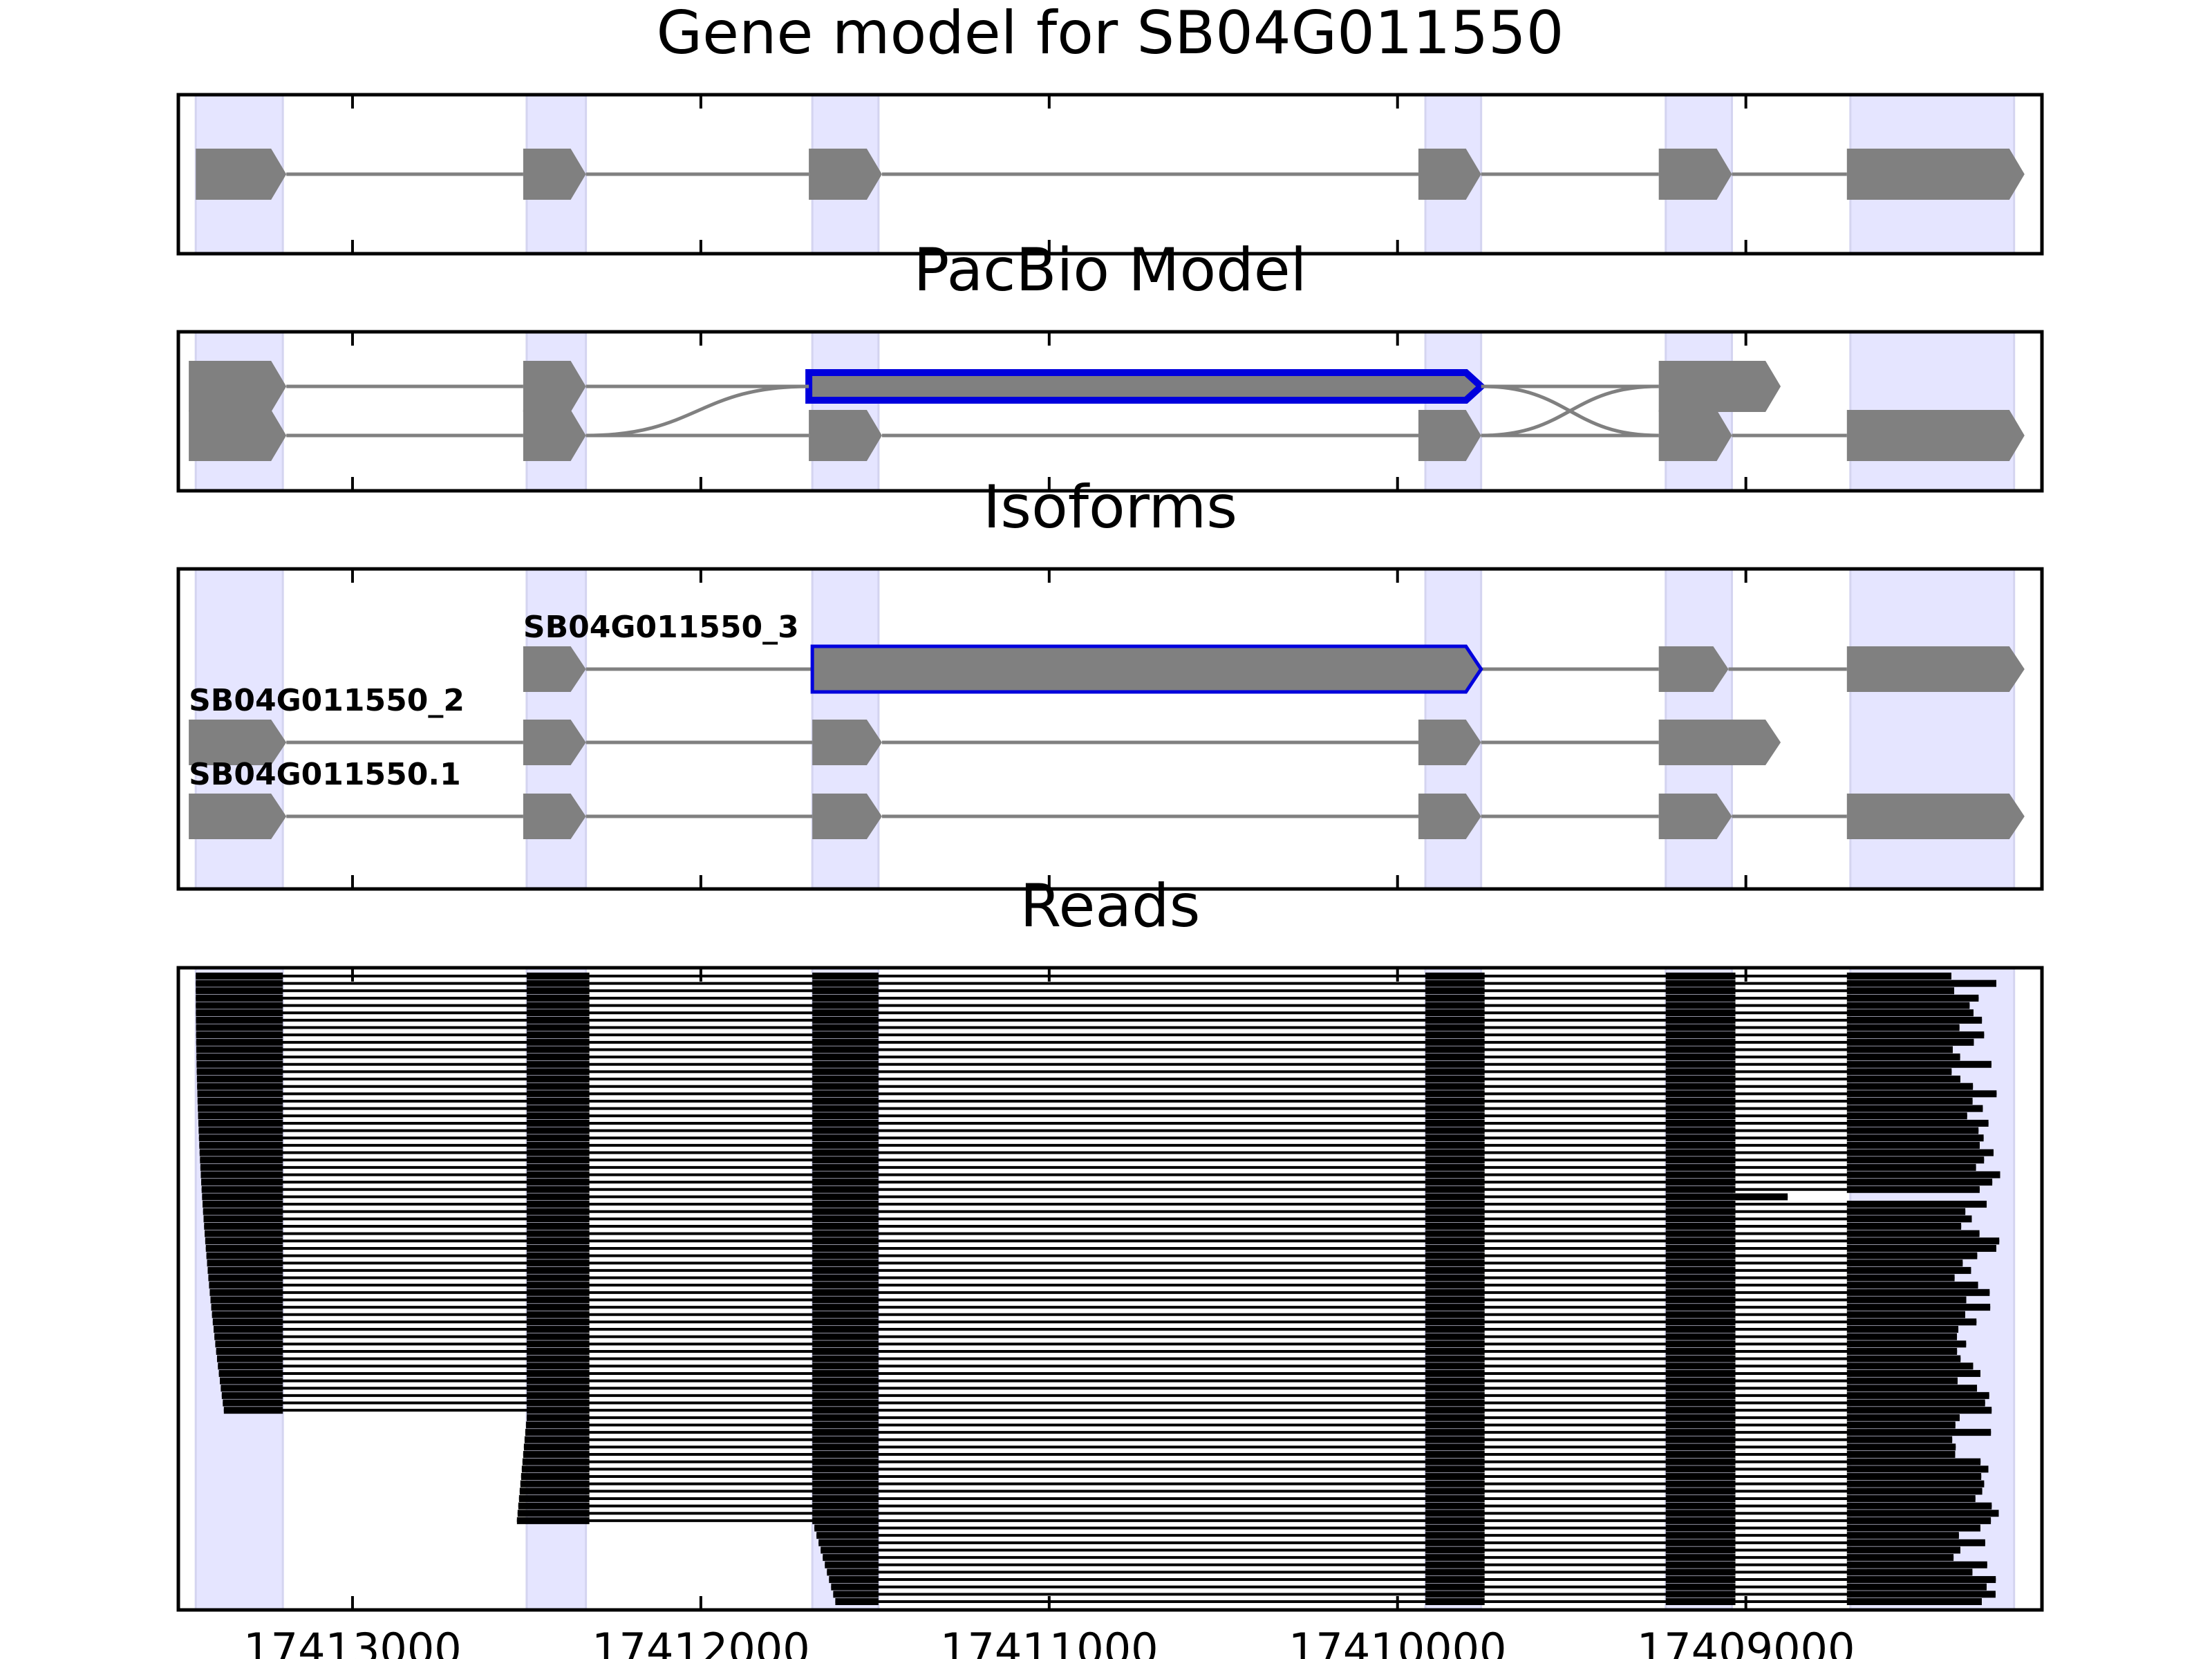 The image size is (2212, 1659). I want to click on transcript: SB04G011550.1, so click(1107, 798).